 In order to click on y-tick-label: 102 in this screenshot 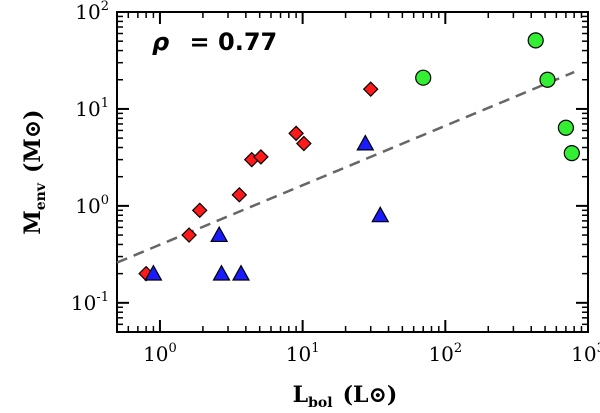, I will do `click(92, 12)`.